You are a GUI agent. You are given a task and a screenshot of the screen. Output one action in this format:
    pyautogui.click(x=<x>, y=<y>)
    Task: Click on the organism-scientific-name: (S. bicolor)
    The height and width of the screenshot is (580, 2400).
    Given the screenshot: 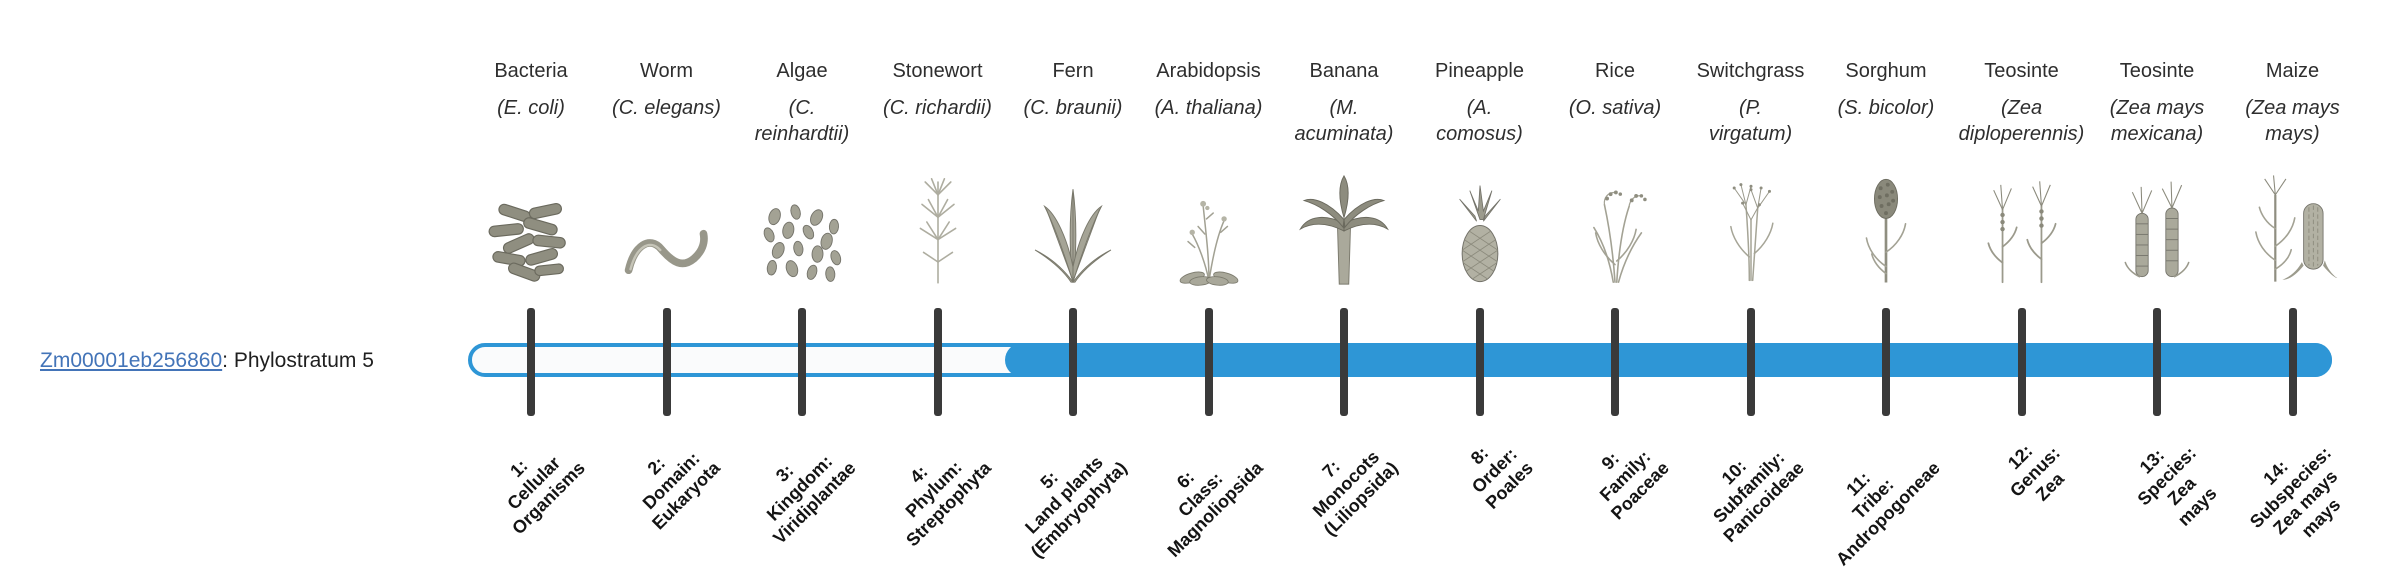 What is the action you would take?
    pyautogui.click(x=1886, y=108)
    